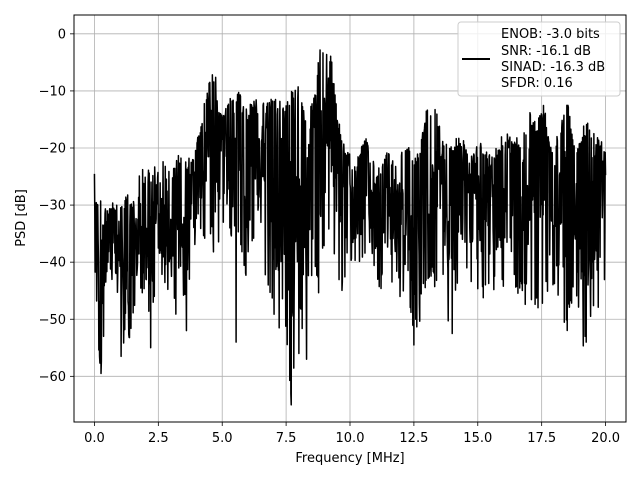 This screenshot has width=640, height=480. What do you see at coordinates (553, 67) in the screenshot?
I see `legend-sinad: SINAD: -16.3 dB` at bounding box center [553, 67].